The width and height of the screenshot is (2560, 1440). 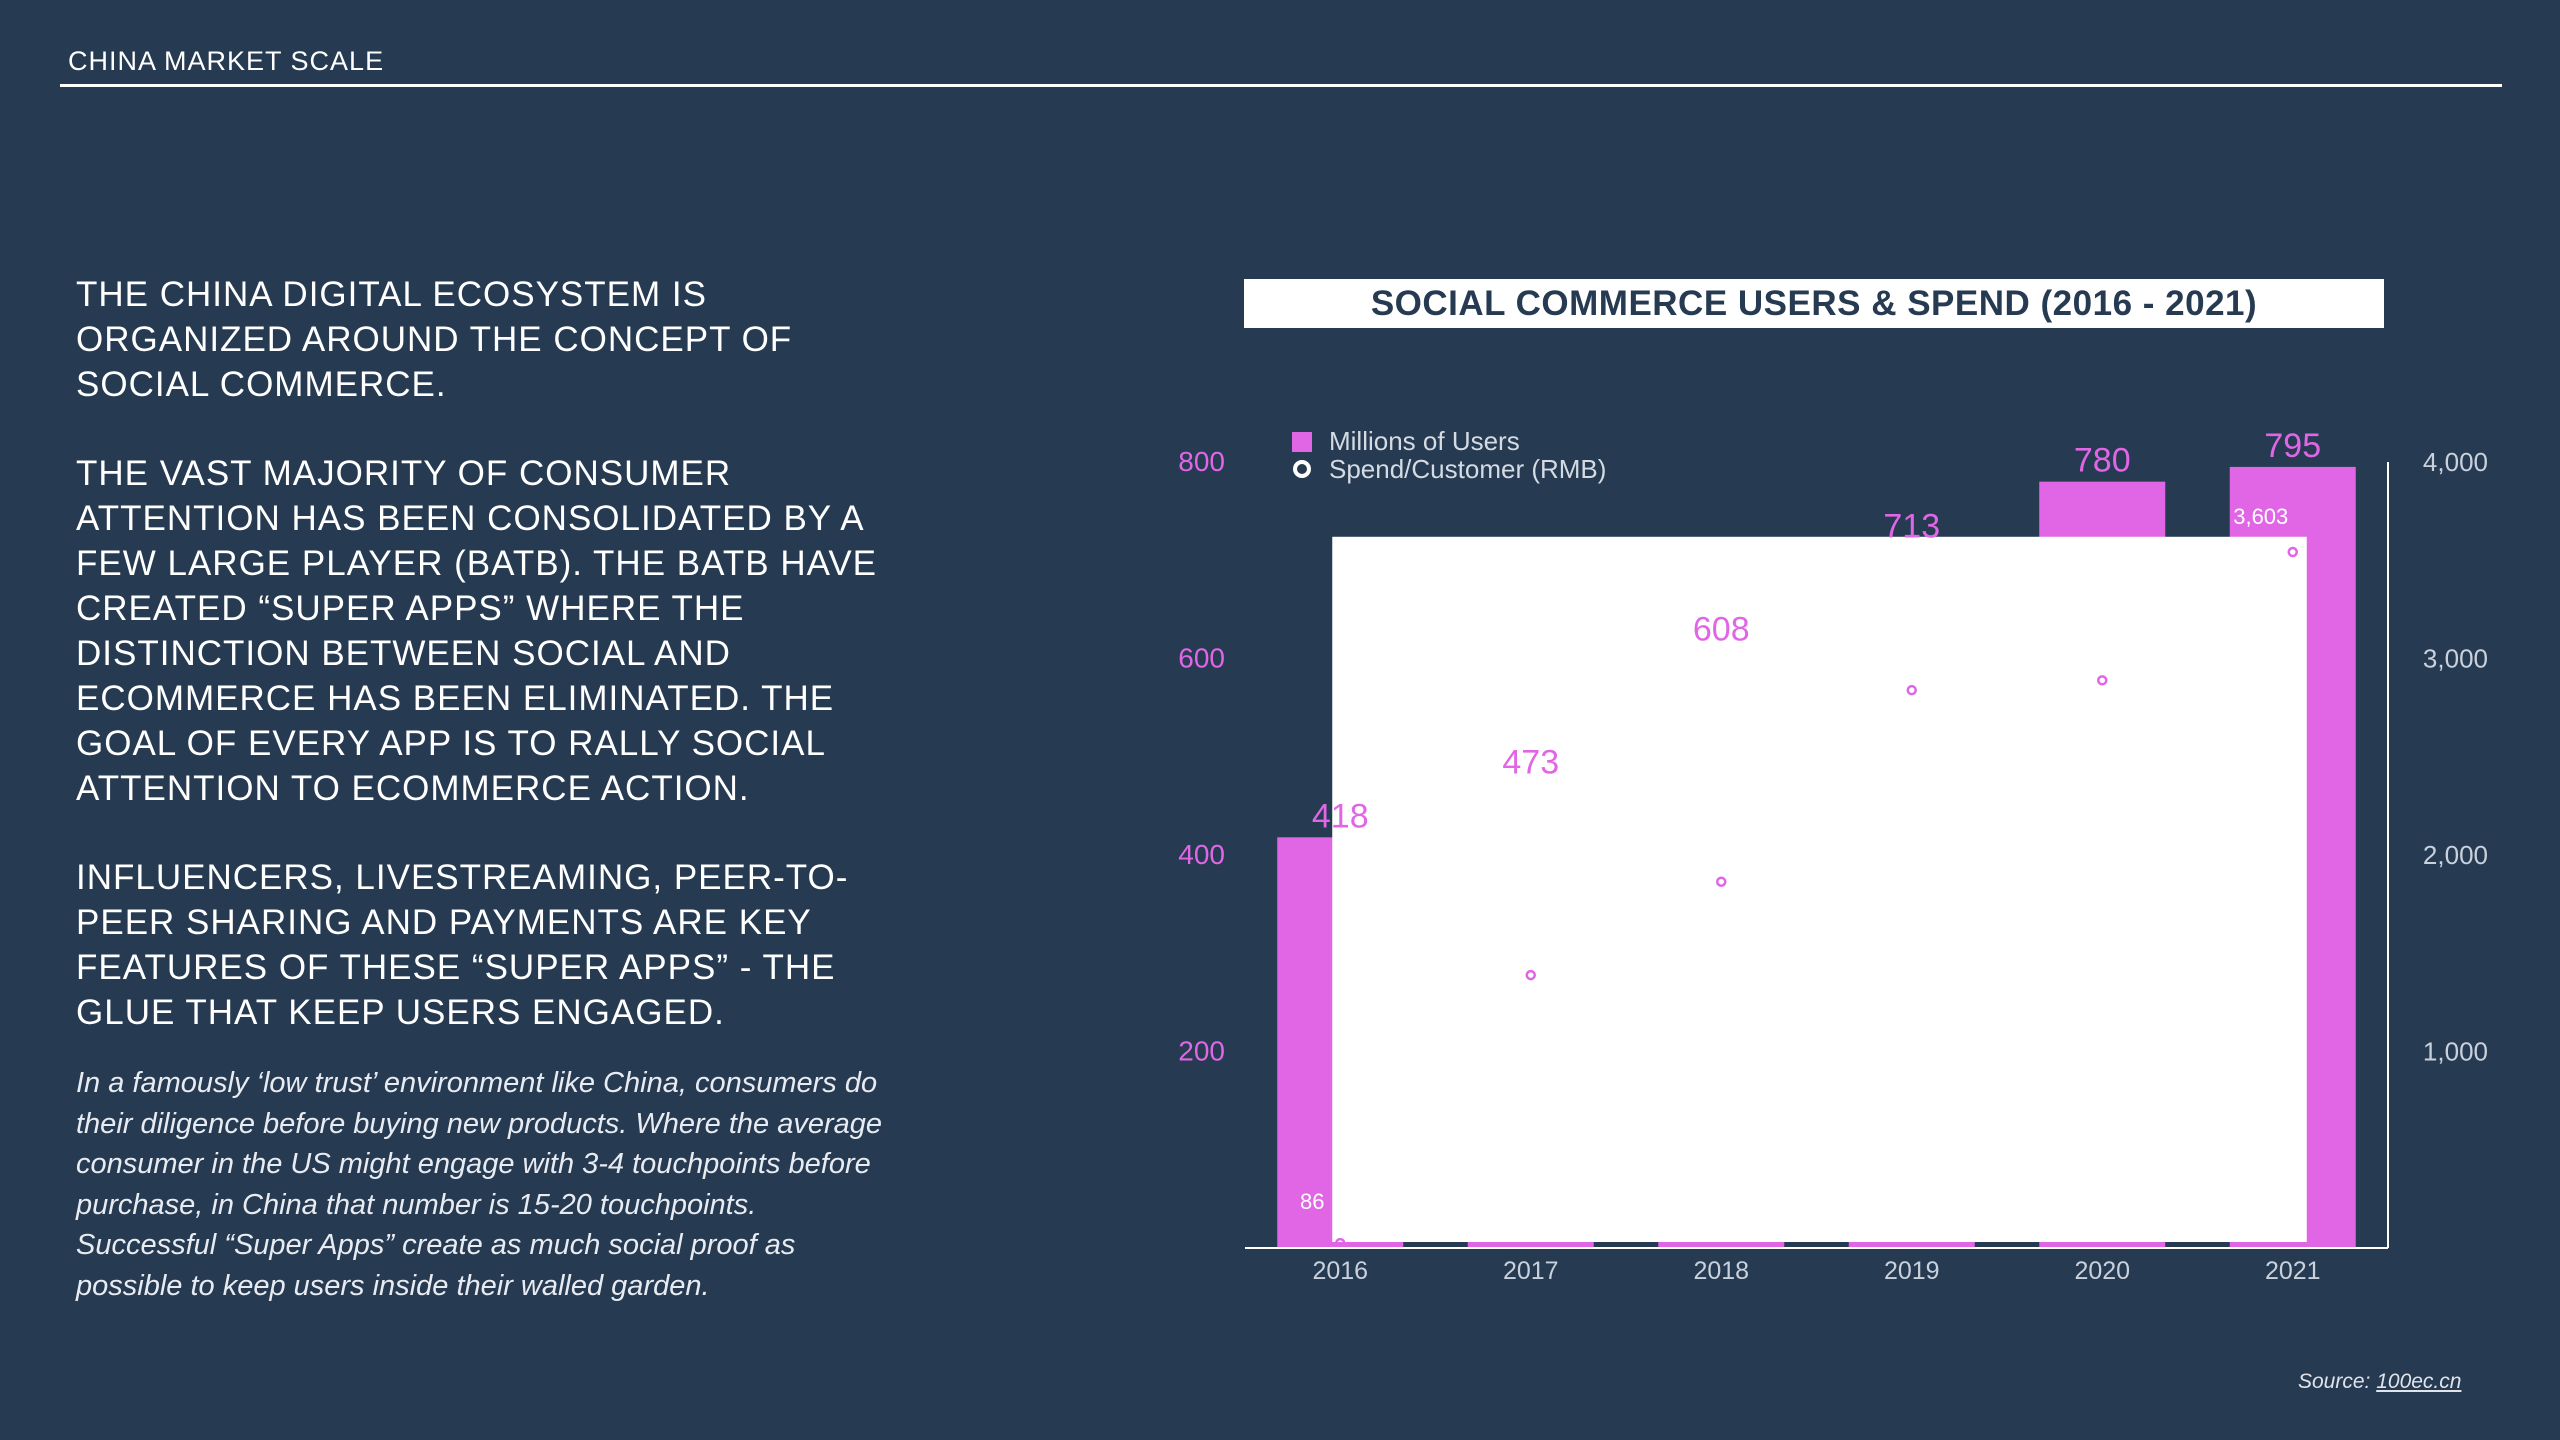 What do you see at coordinates (1721, 1271) in the screenshot?
I see `x-tick-2018: 2018` at bounding box center [1721, 1271].